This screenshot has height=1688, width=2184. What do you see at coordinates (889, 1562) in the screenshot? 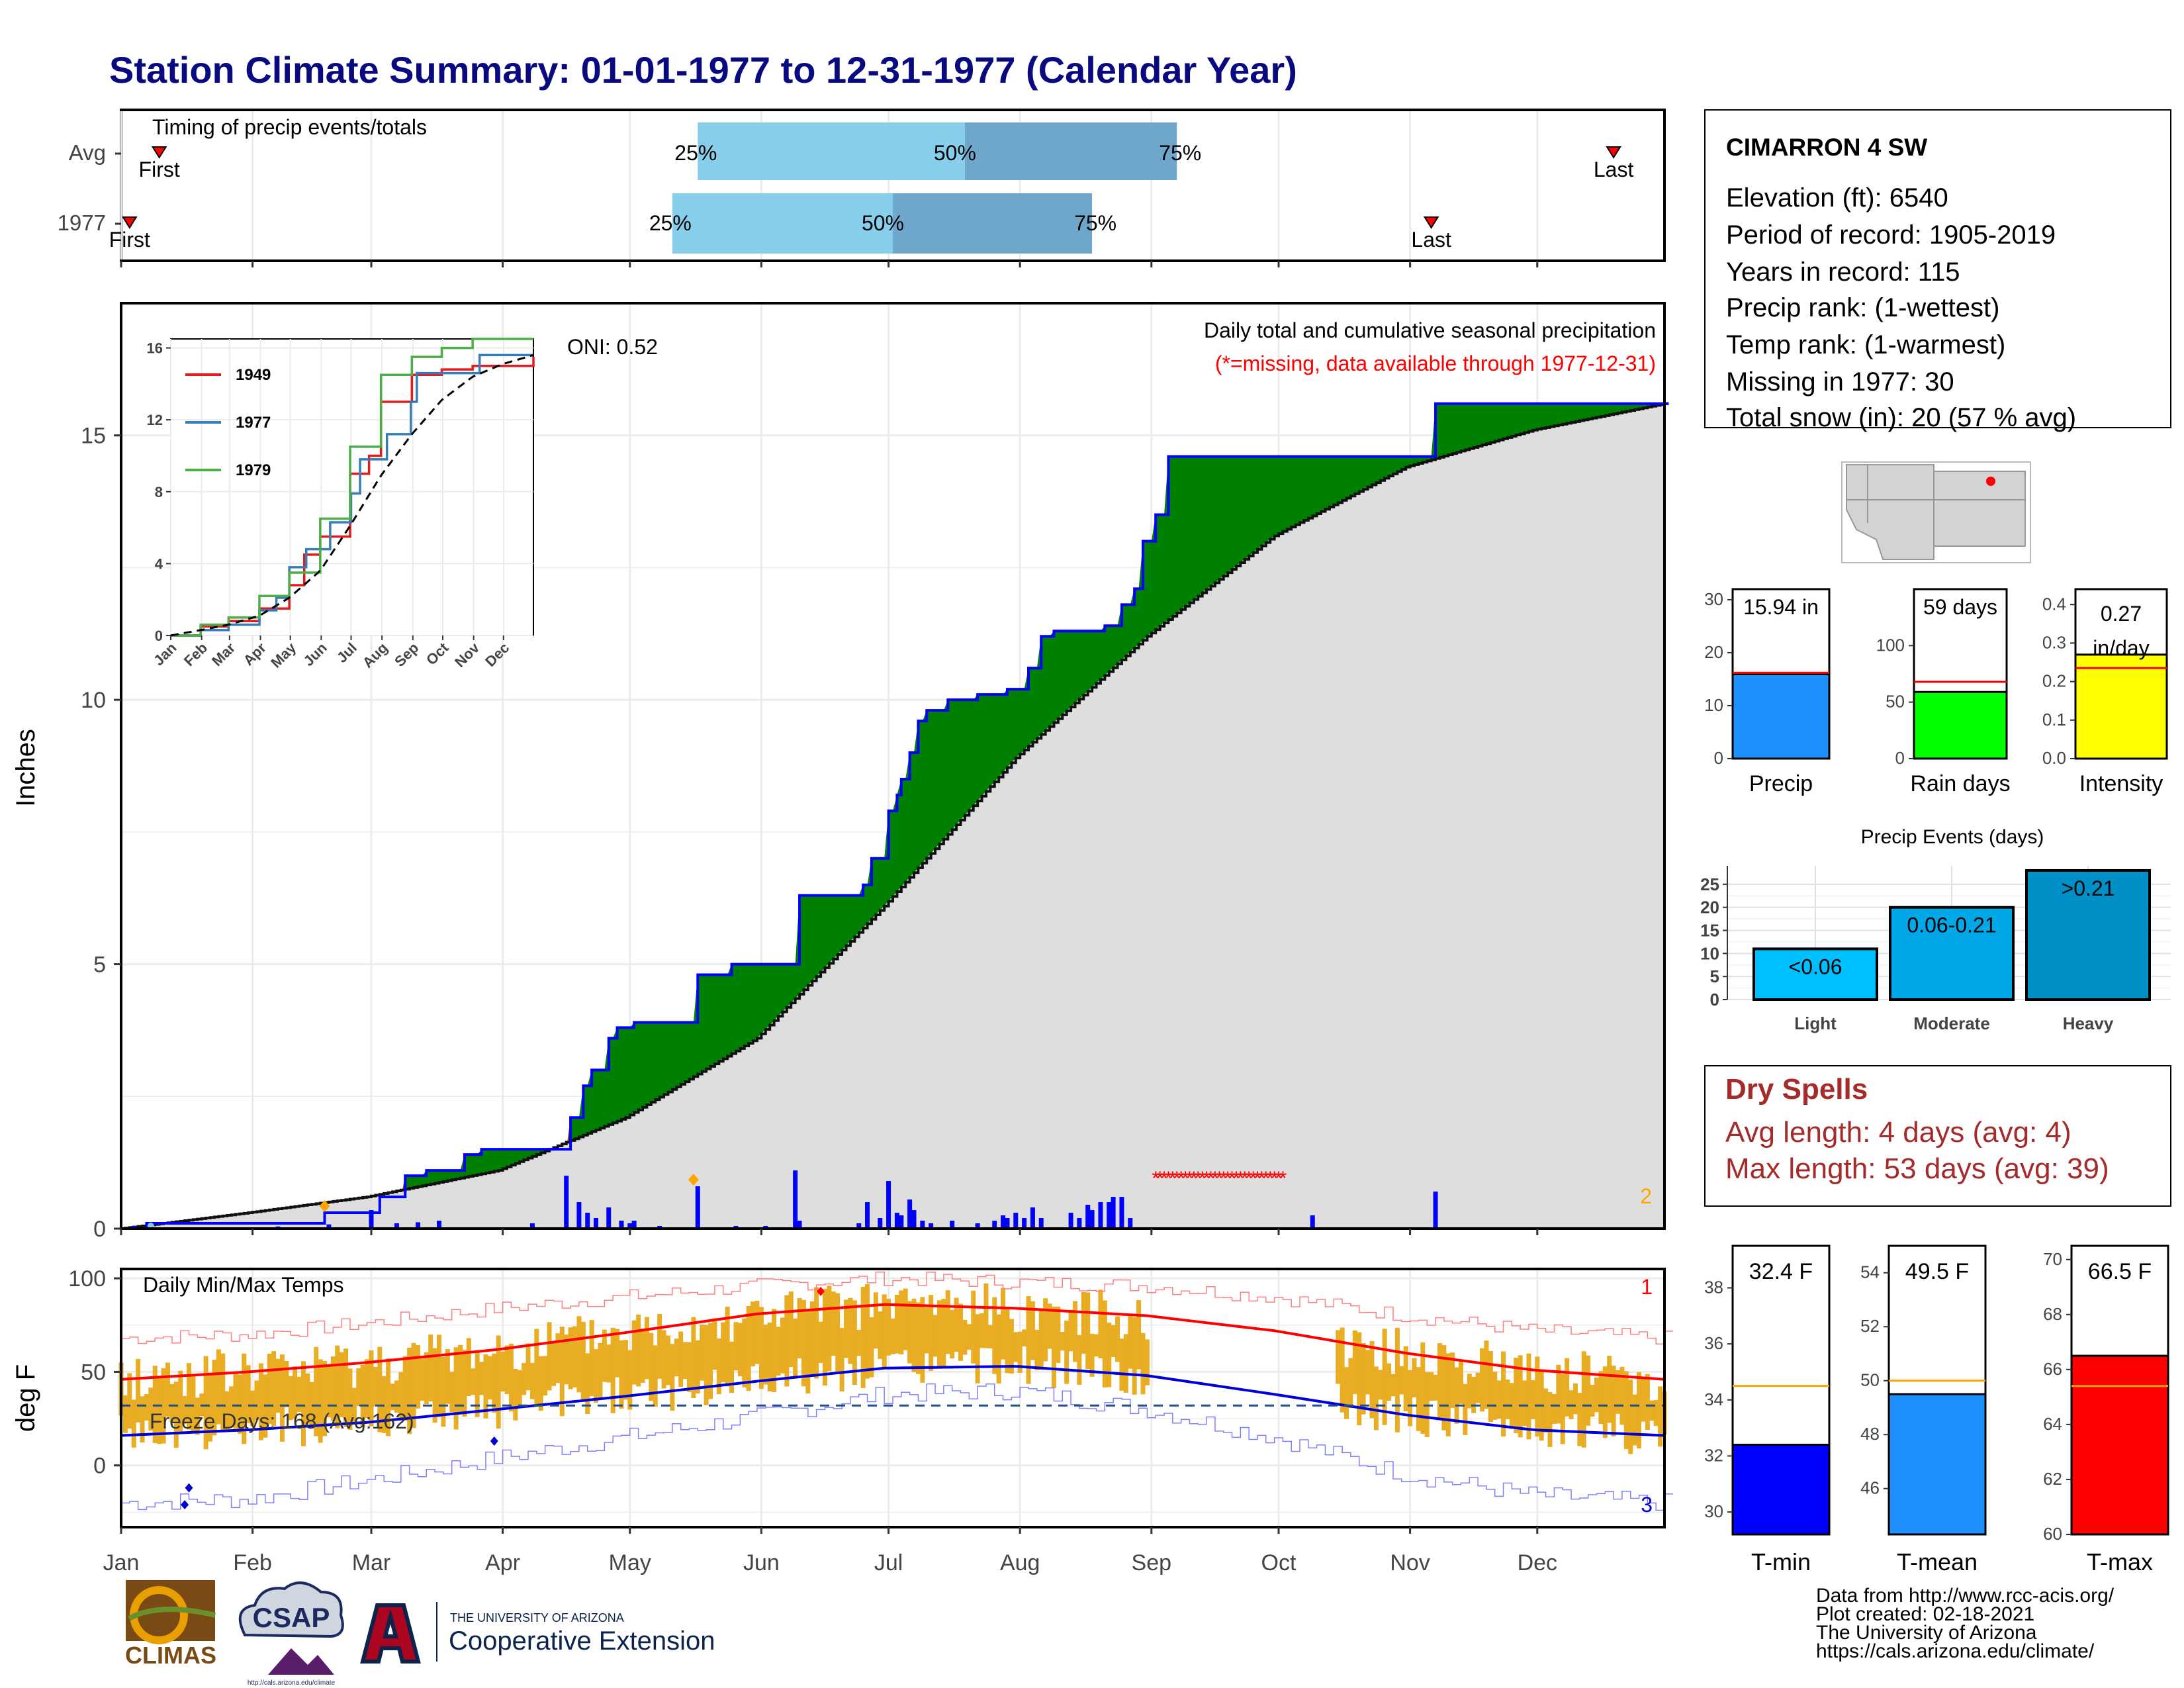
I see `month-label: Jul` at bounding box center [889, 1562].